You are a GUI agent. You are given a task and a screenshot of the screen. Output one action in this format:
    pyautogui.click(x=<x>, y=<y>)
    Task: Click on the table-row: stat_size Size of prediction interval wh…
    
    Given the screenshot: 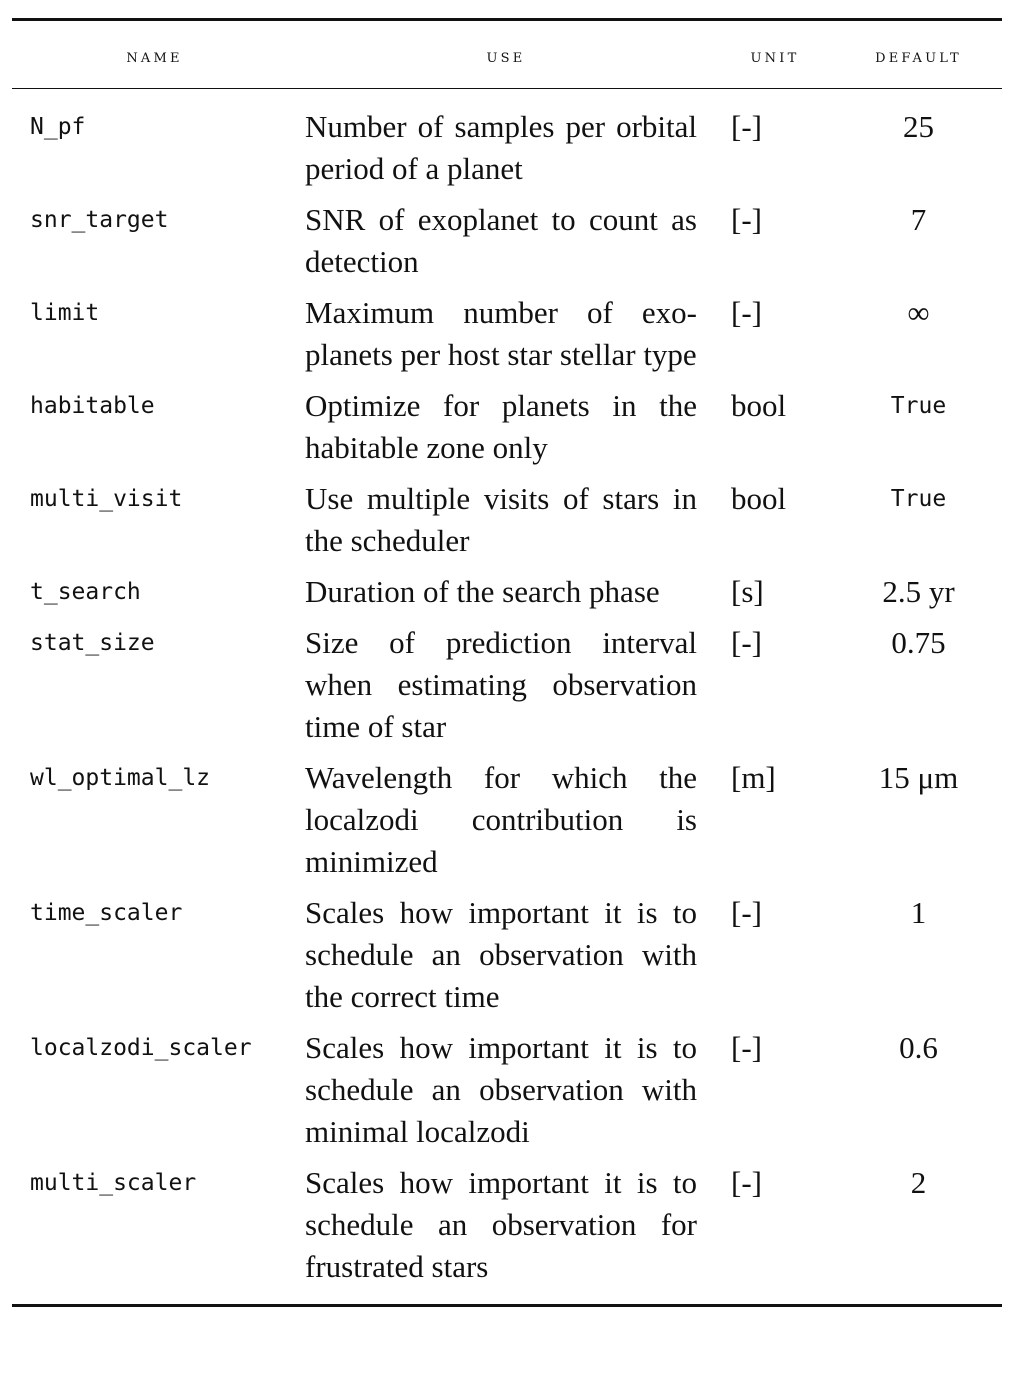 What is the action you would take?
    pyautogui.click(x=507, y=685)
    